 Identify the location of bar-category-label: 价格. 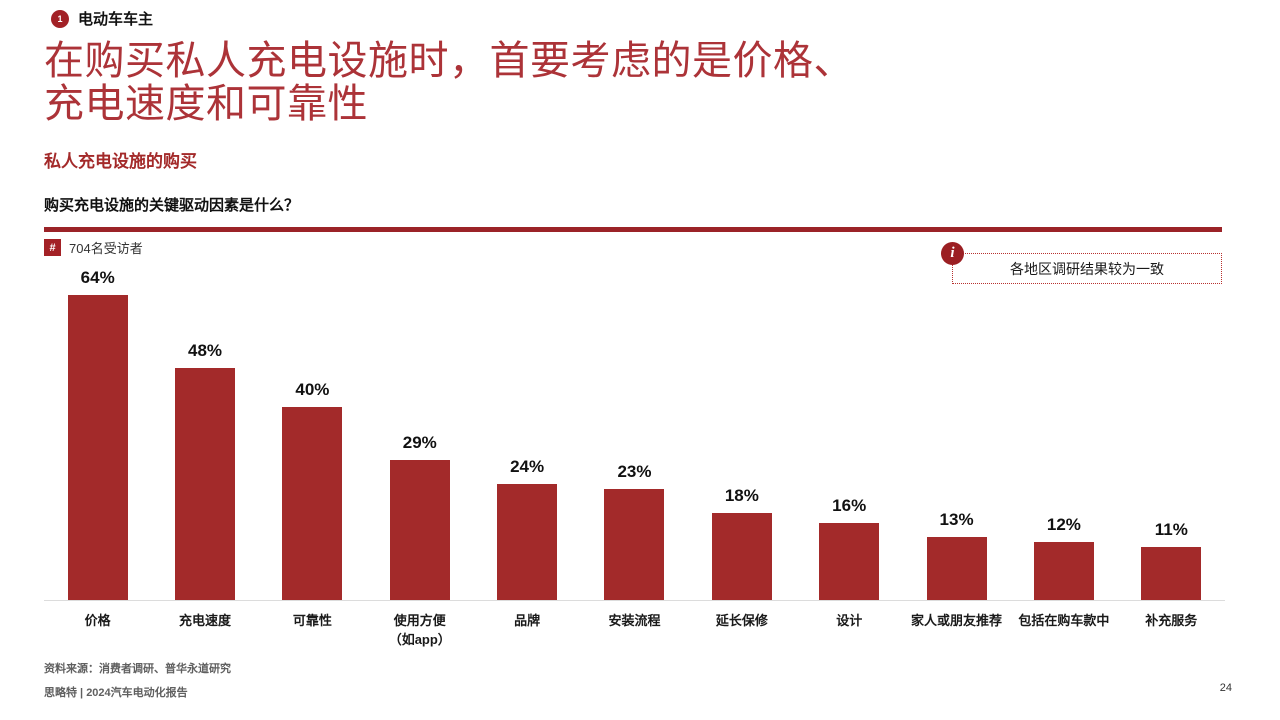
(97, 620).